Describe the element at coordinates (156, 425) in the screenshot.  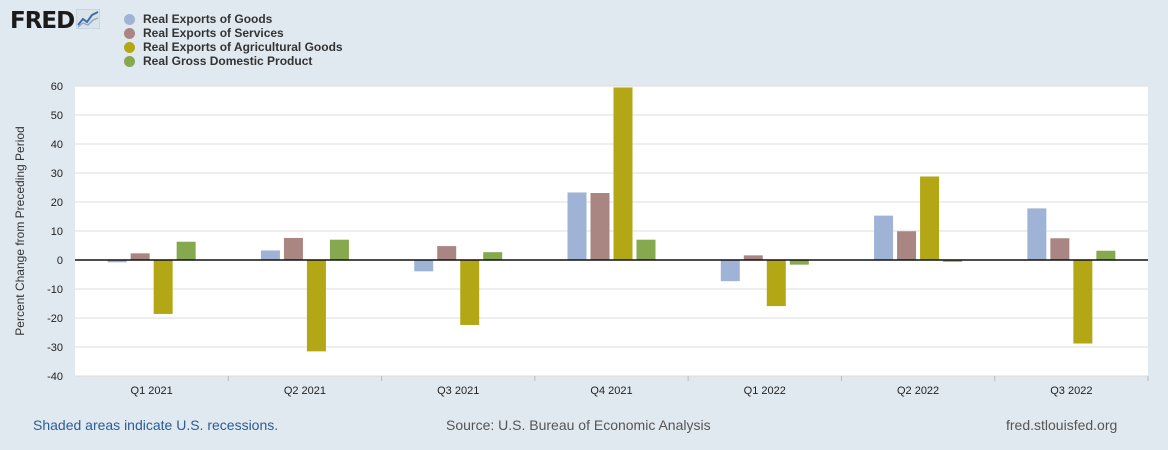
I see `recession-note: Shaded areas indicate U.S. recessions.` at that location.